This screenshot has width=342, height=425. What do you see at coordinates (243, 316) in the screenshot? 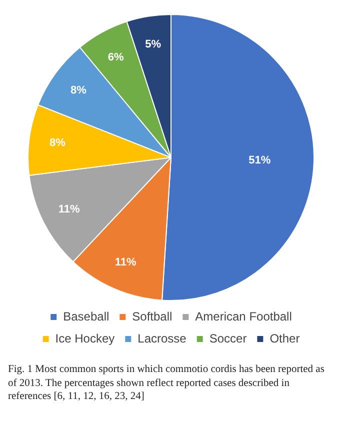
I see `legend-label: American Football` at bounding box center [243, 316].